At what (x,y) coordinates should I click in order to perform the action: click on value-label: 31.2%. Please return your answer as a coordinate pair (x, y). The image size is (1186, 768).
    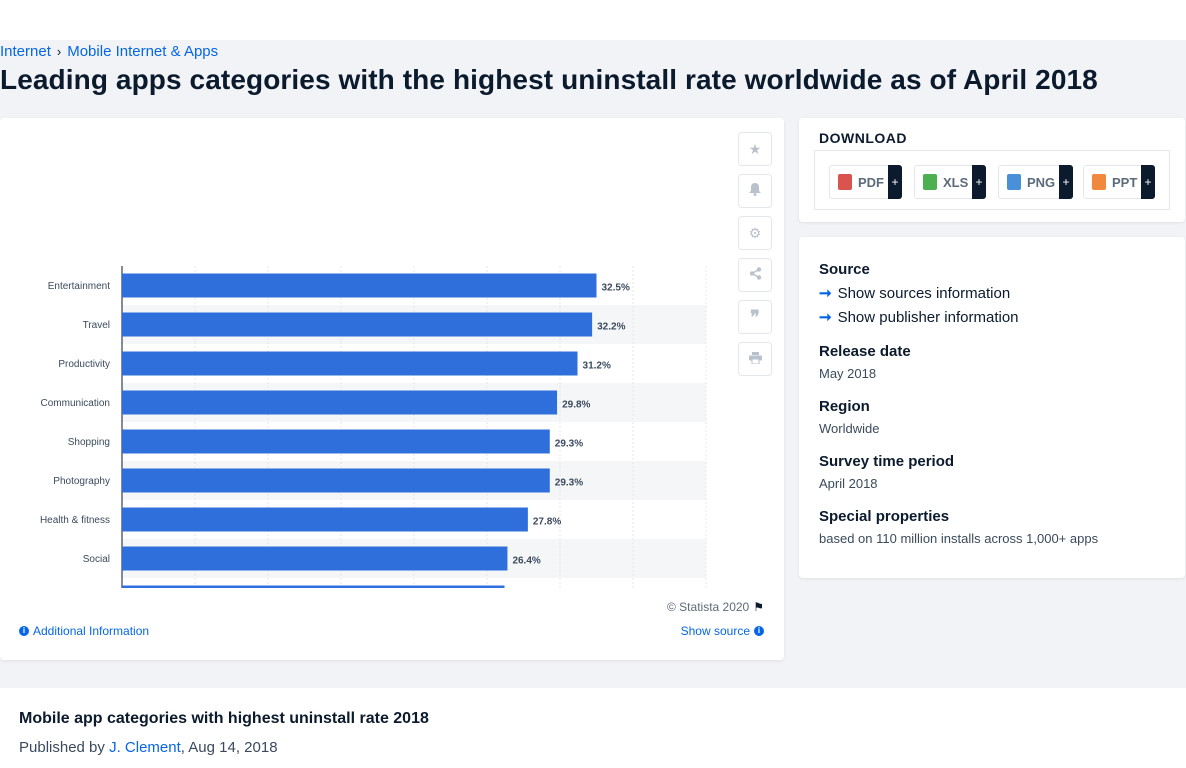
    Looking at the image, I should click on (597, 366).